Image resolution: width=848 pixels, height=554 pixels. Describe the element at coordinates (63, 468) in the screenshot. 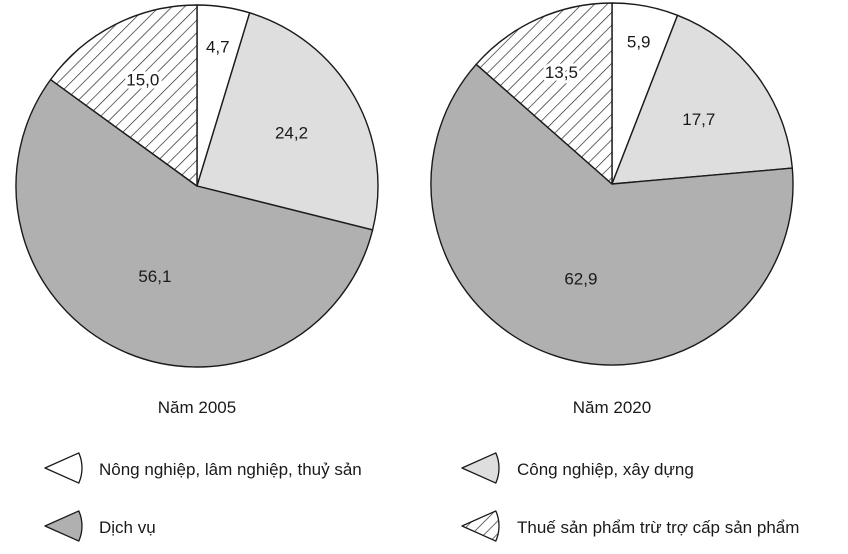

I see `legend-swatch-agriculture` at that location.